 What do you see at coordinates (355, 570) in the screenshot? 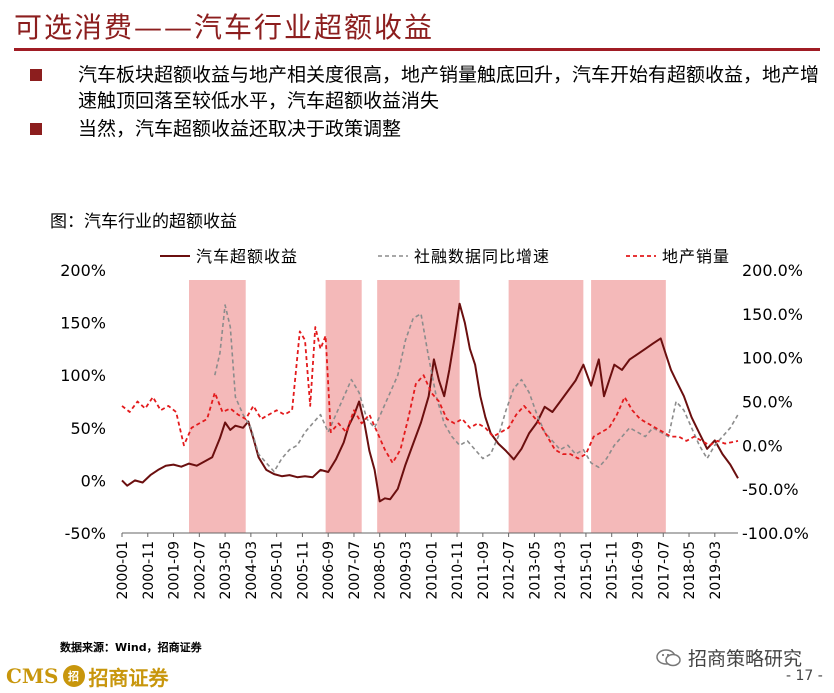
I see `x-axis-tick-label: 2007-07` at bounding box center [355, 570].